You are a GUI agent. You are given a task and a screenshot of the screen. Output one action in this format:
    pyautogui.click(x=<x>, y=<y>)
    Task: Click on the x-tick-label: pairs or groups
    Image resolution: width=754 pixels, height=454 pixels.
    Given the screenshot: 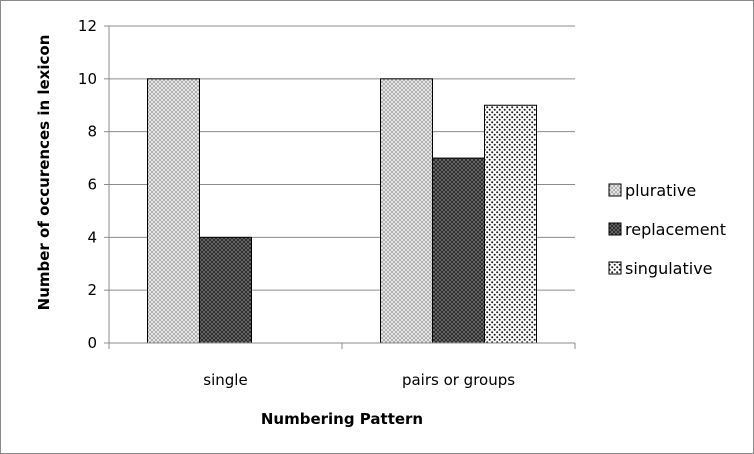 What is the action you would take?
    pyautogui.click(x=458, y=380)
    